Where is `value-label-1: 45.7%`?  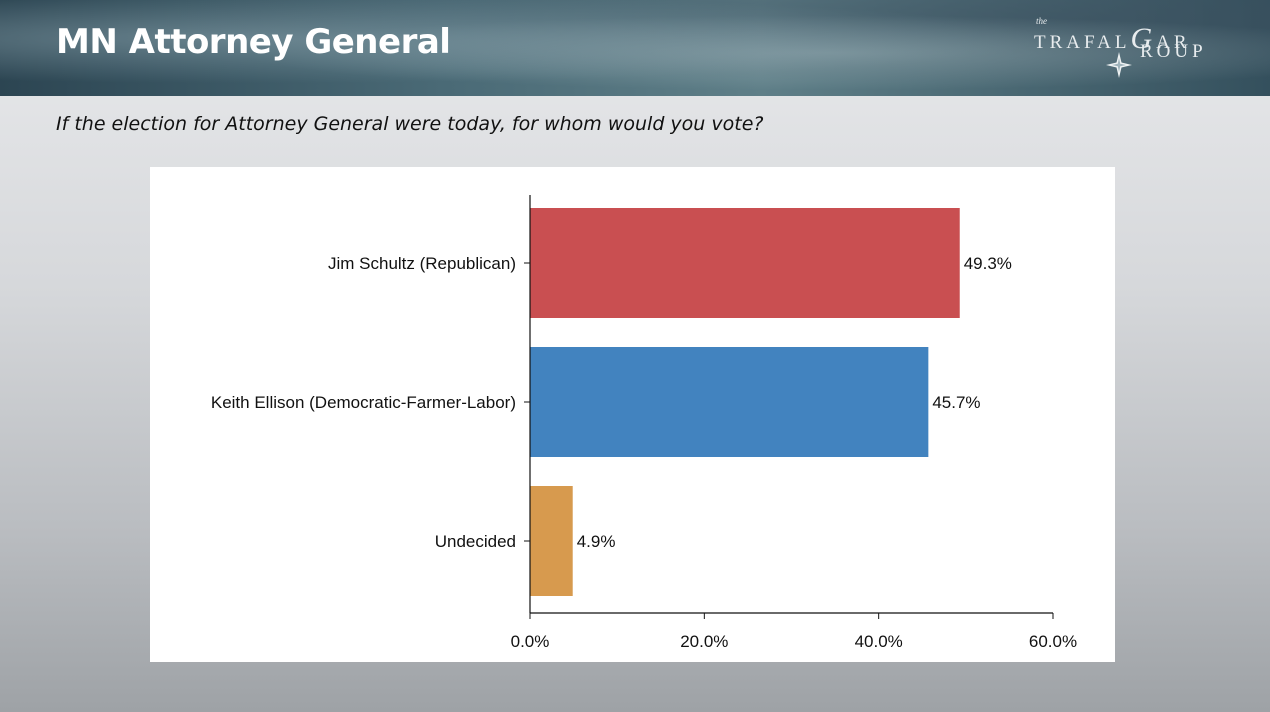
value-label-1: 45.7% is located at coordinates (956, 402).